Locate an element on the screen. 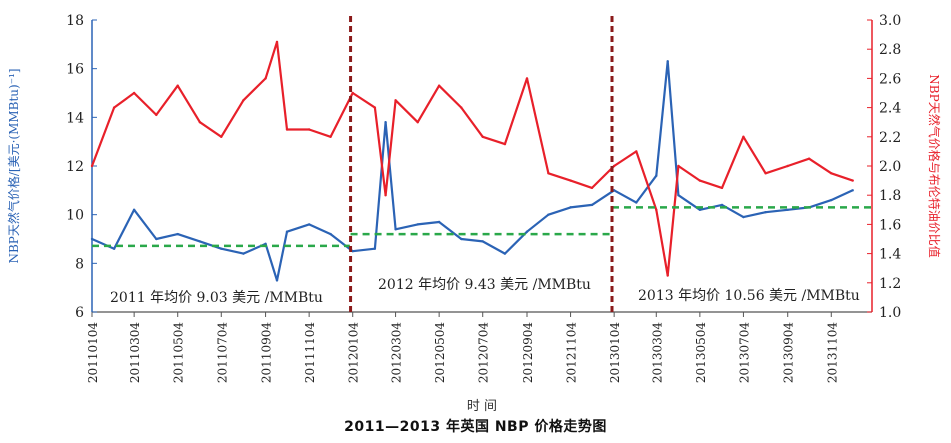 The width and height of the screenshot is (951, 443). x-tick-label: 20110904 is located at coordinates (267, 352).